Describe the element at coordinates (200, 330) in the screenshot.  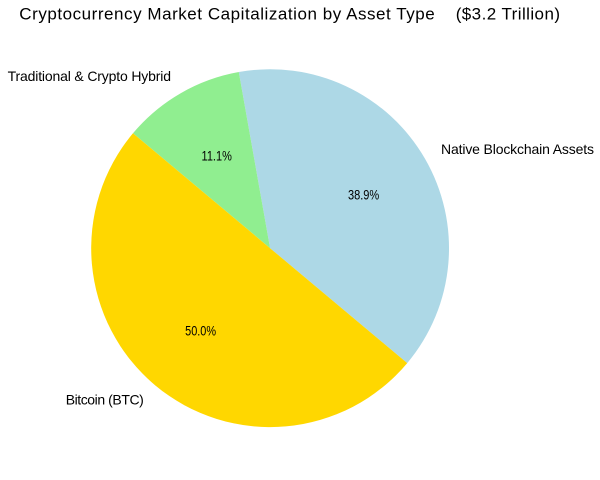
I see `svg-text: 50.0%` at that location.